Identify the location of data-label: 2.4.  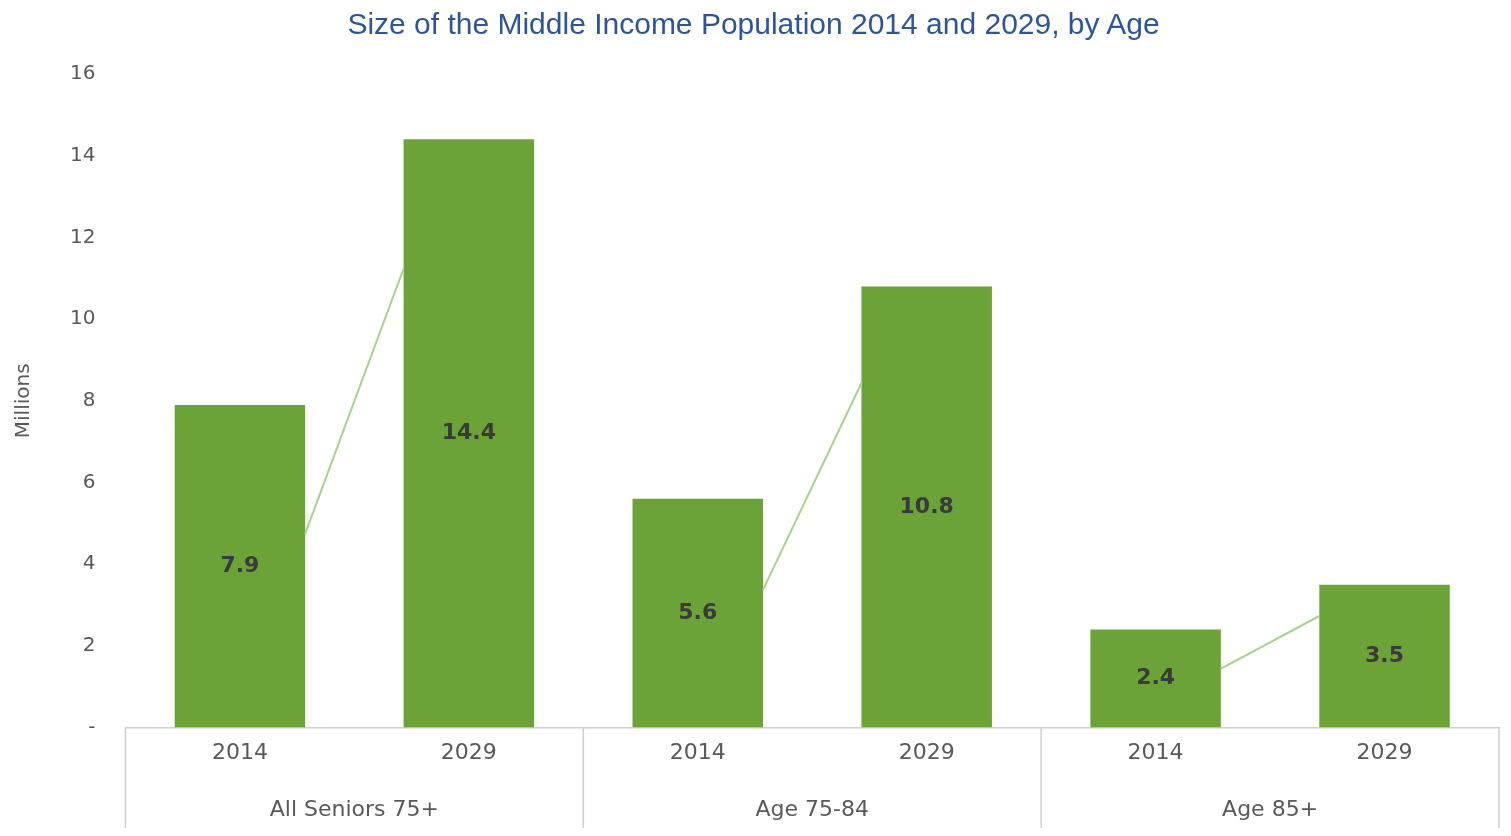
(1156, 677).